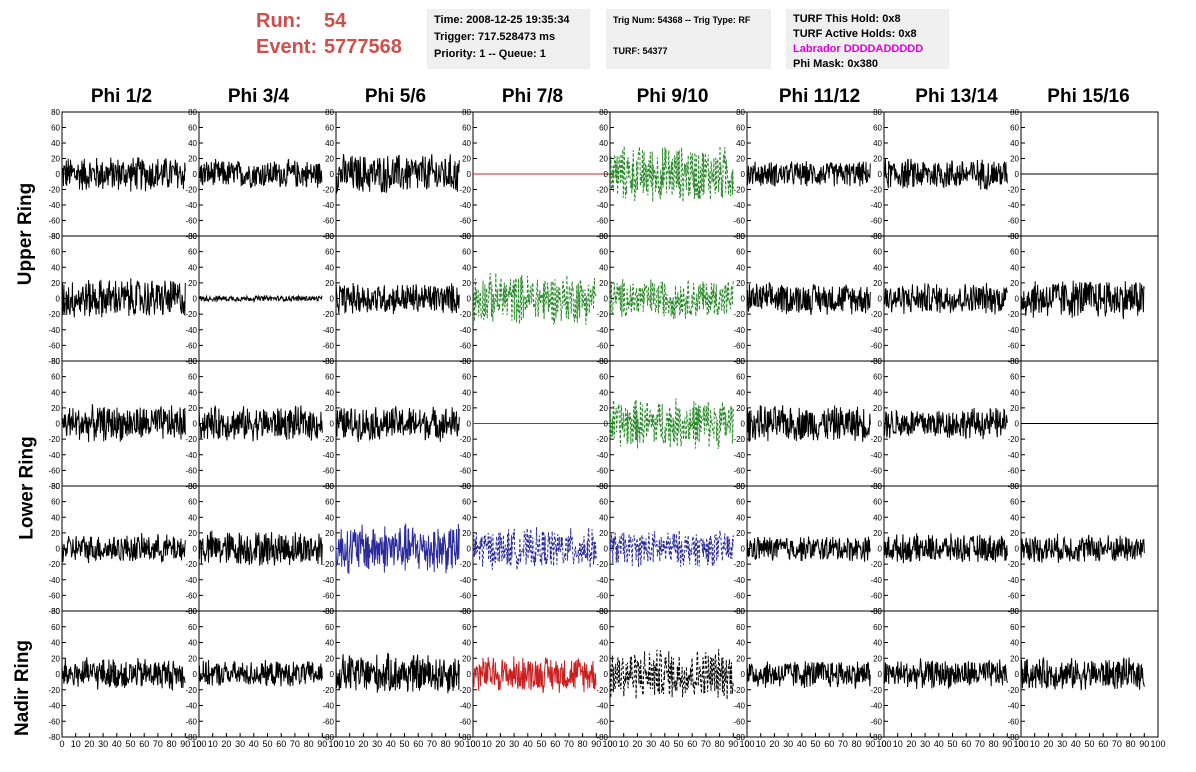  What do you see at coordinates (672, 96) in the screenshot?
I see `column-label-phi-9-10: Phi 9/10` at bounding box center [672, 96].